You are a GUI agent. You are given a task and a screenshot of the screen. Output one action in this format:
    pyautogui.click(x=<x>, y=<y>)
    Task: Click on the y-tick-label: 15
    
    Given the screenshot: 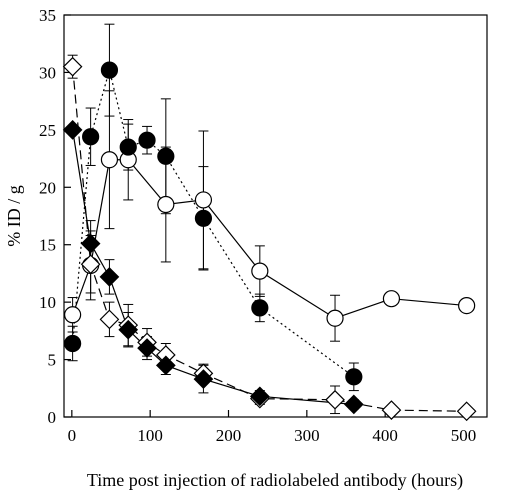 What is the action you would take?
    pyautogui.click(x=47, y=245)
    